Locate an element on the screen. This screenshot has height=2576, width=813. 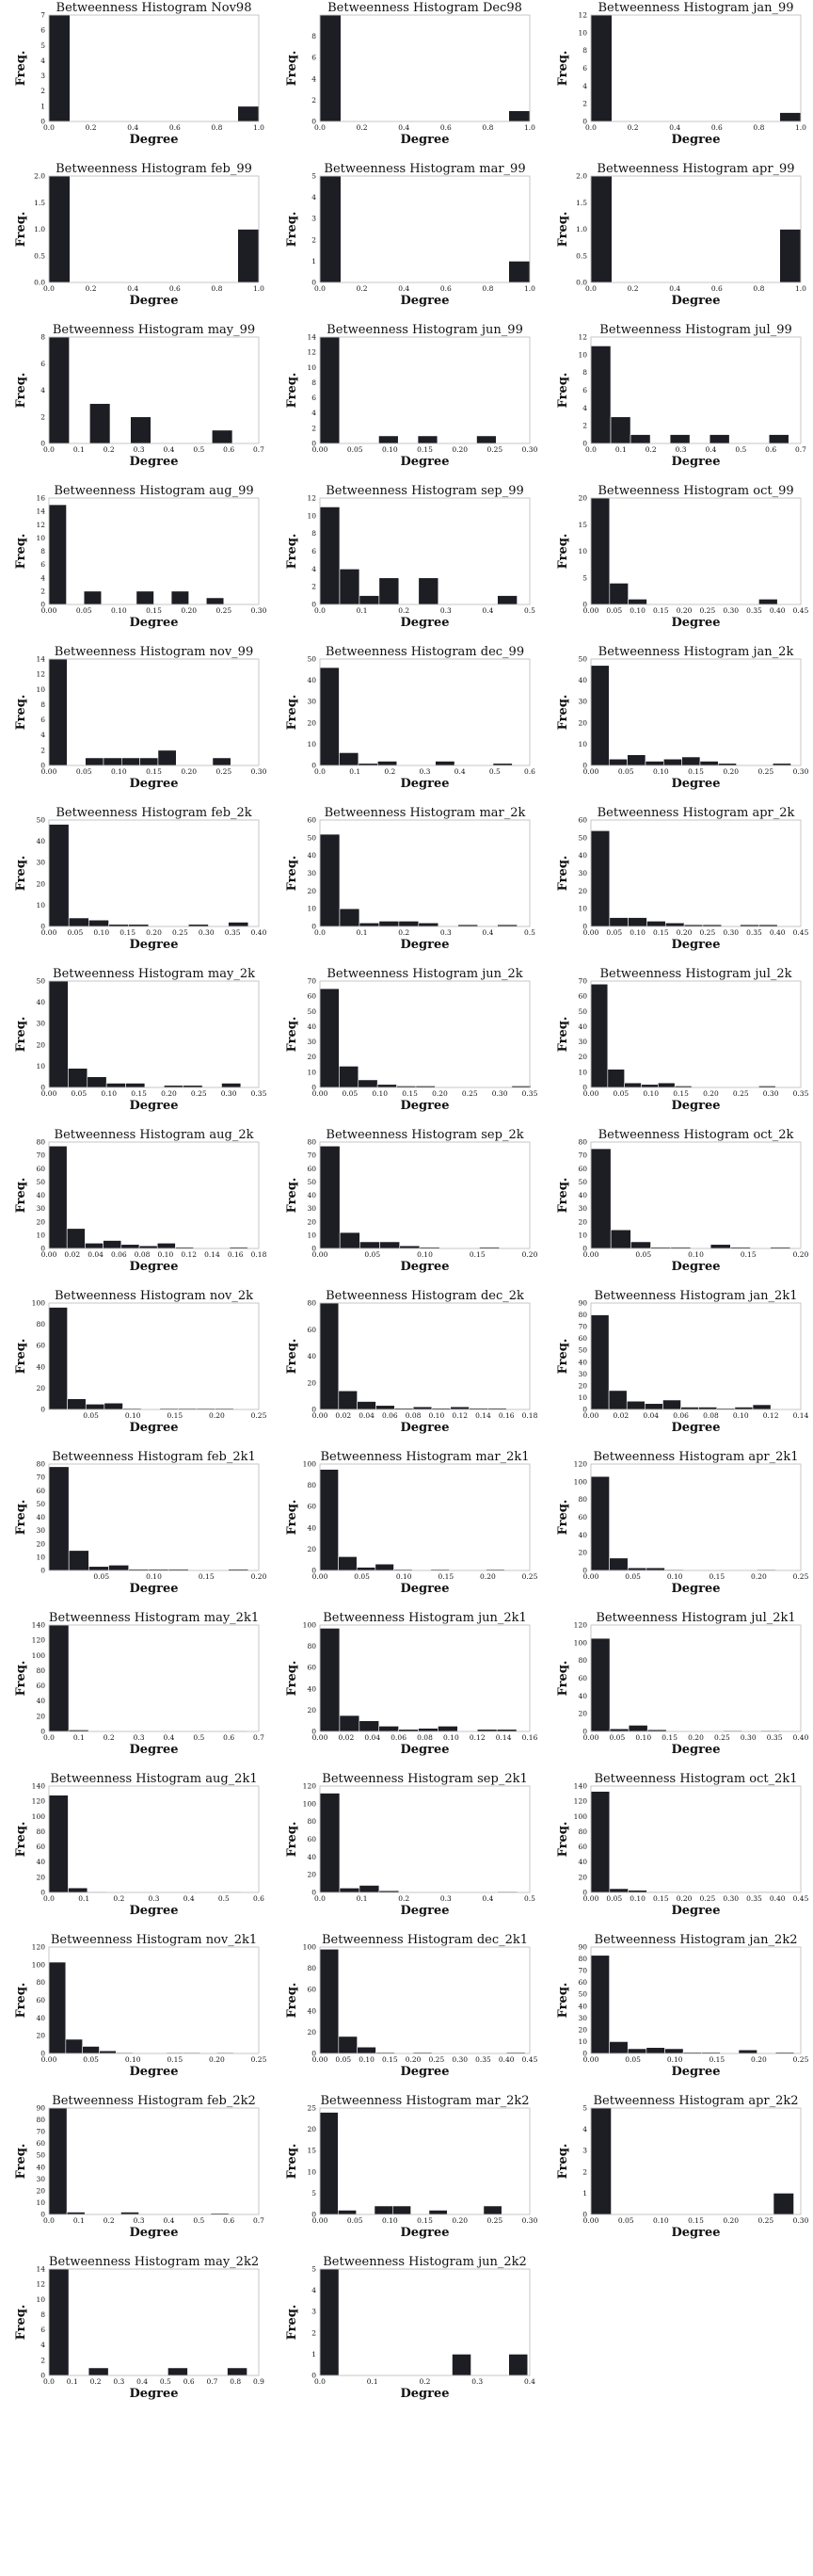
x-tick-label: 1.0 is located at coordinates (258, 288).